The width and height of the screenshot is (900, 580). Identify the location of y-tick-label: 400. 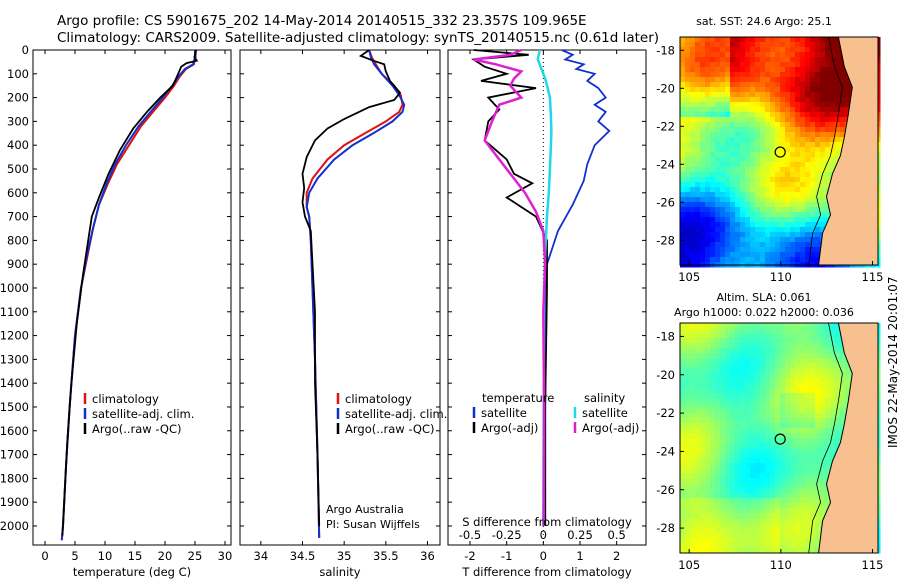
(18, 145).